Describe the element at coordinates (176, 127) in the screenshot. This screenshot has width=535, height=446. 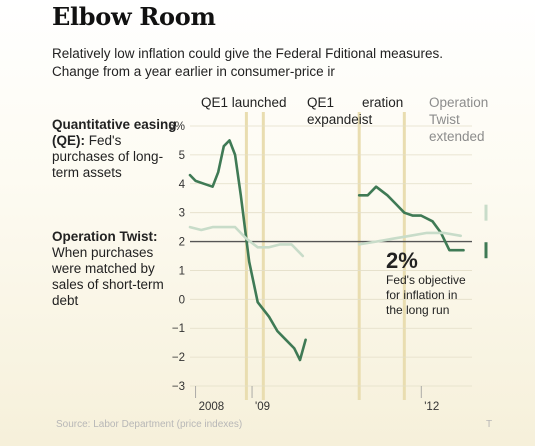
I see `y-tick-label-9: 6%` at that location.